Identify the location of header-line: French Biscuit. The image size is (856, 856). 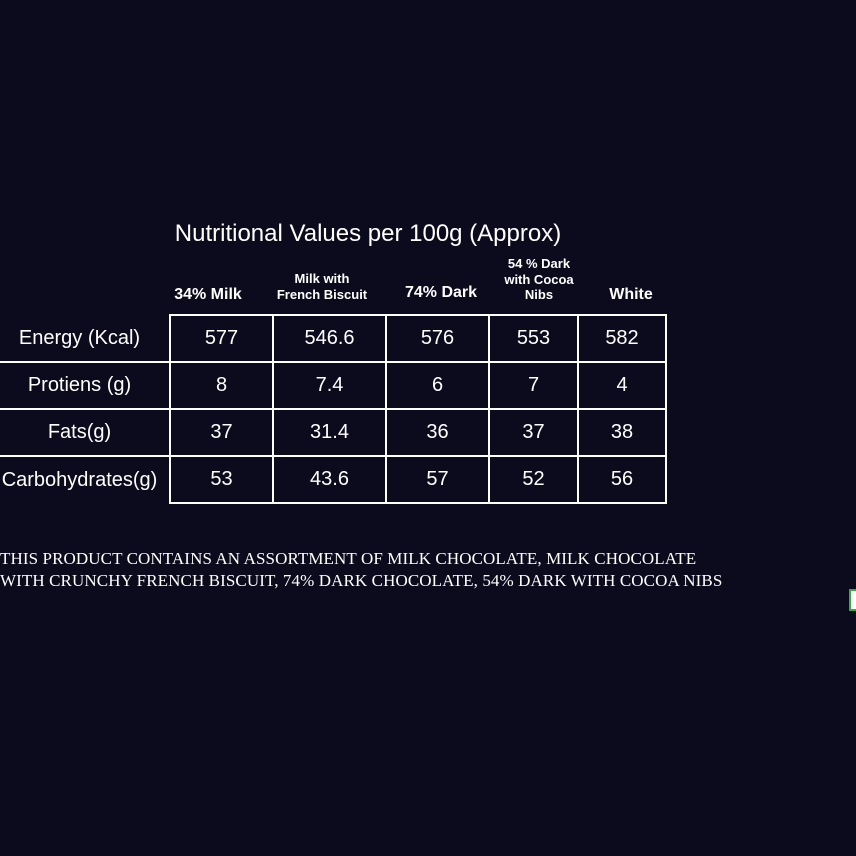
(322, 294).